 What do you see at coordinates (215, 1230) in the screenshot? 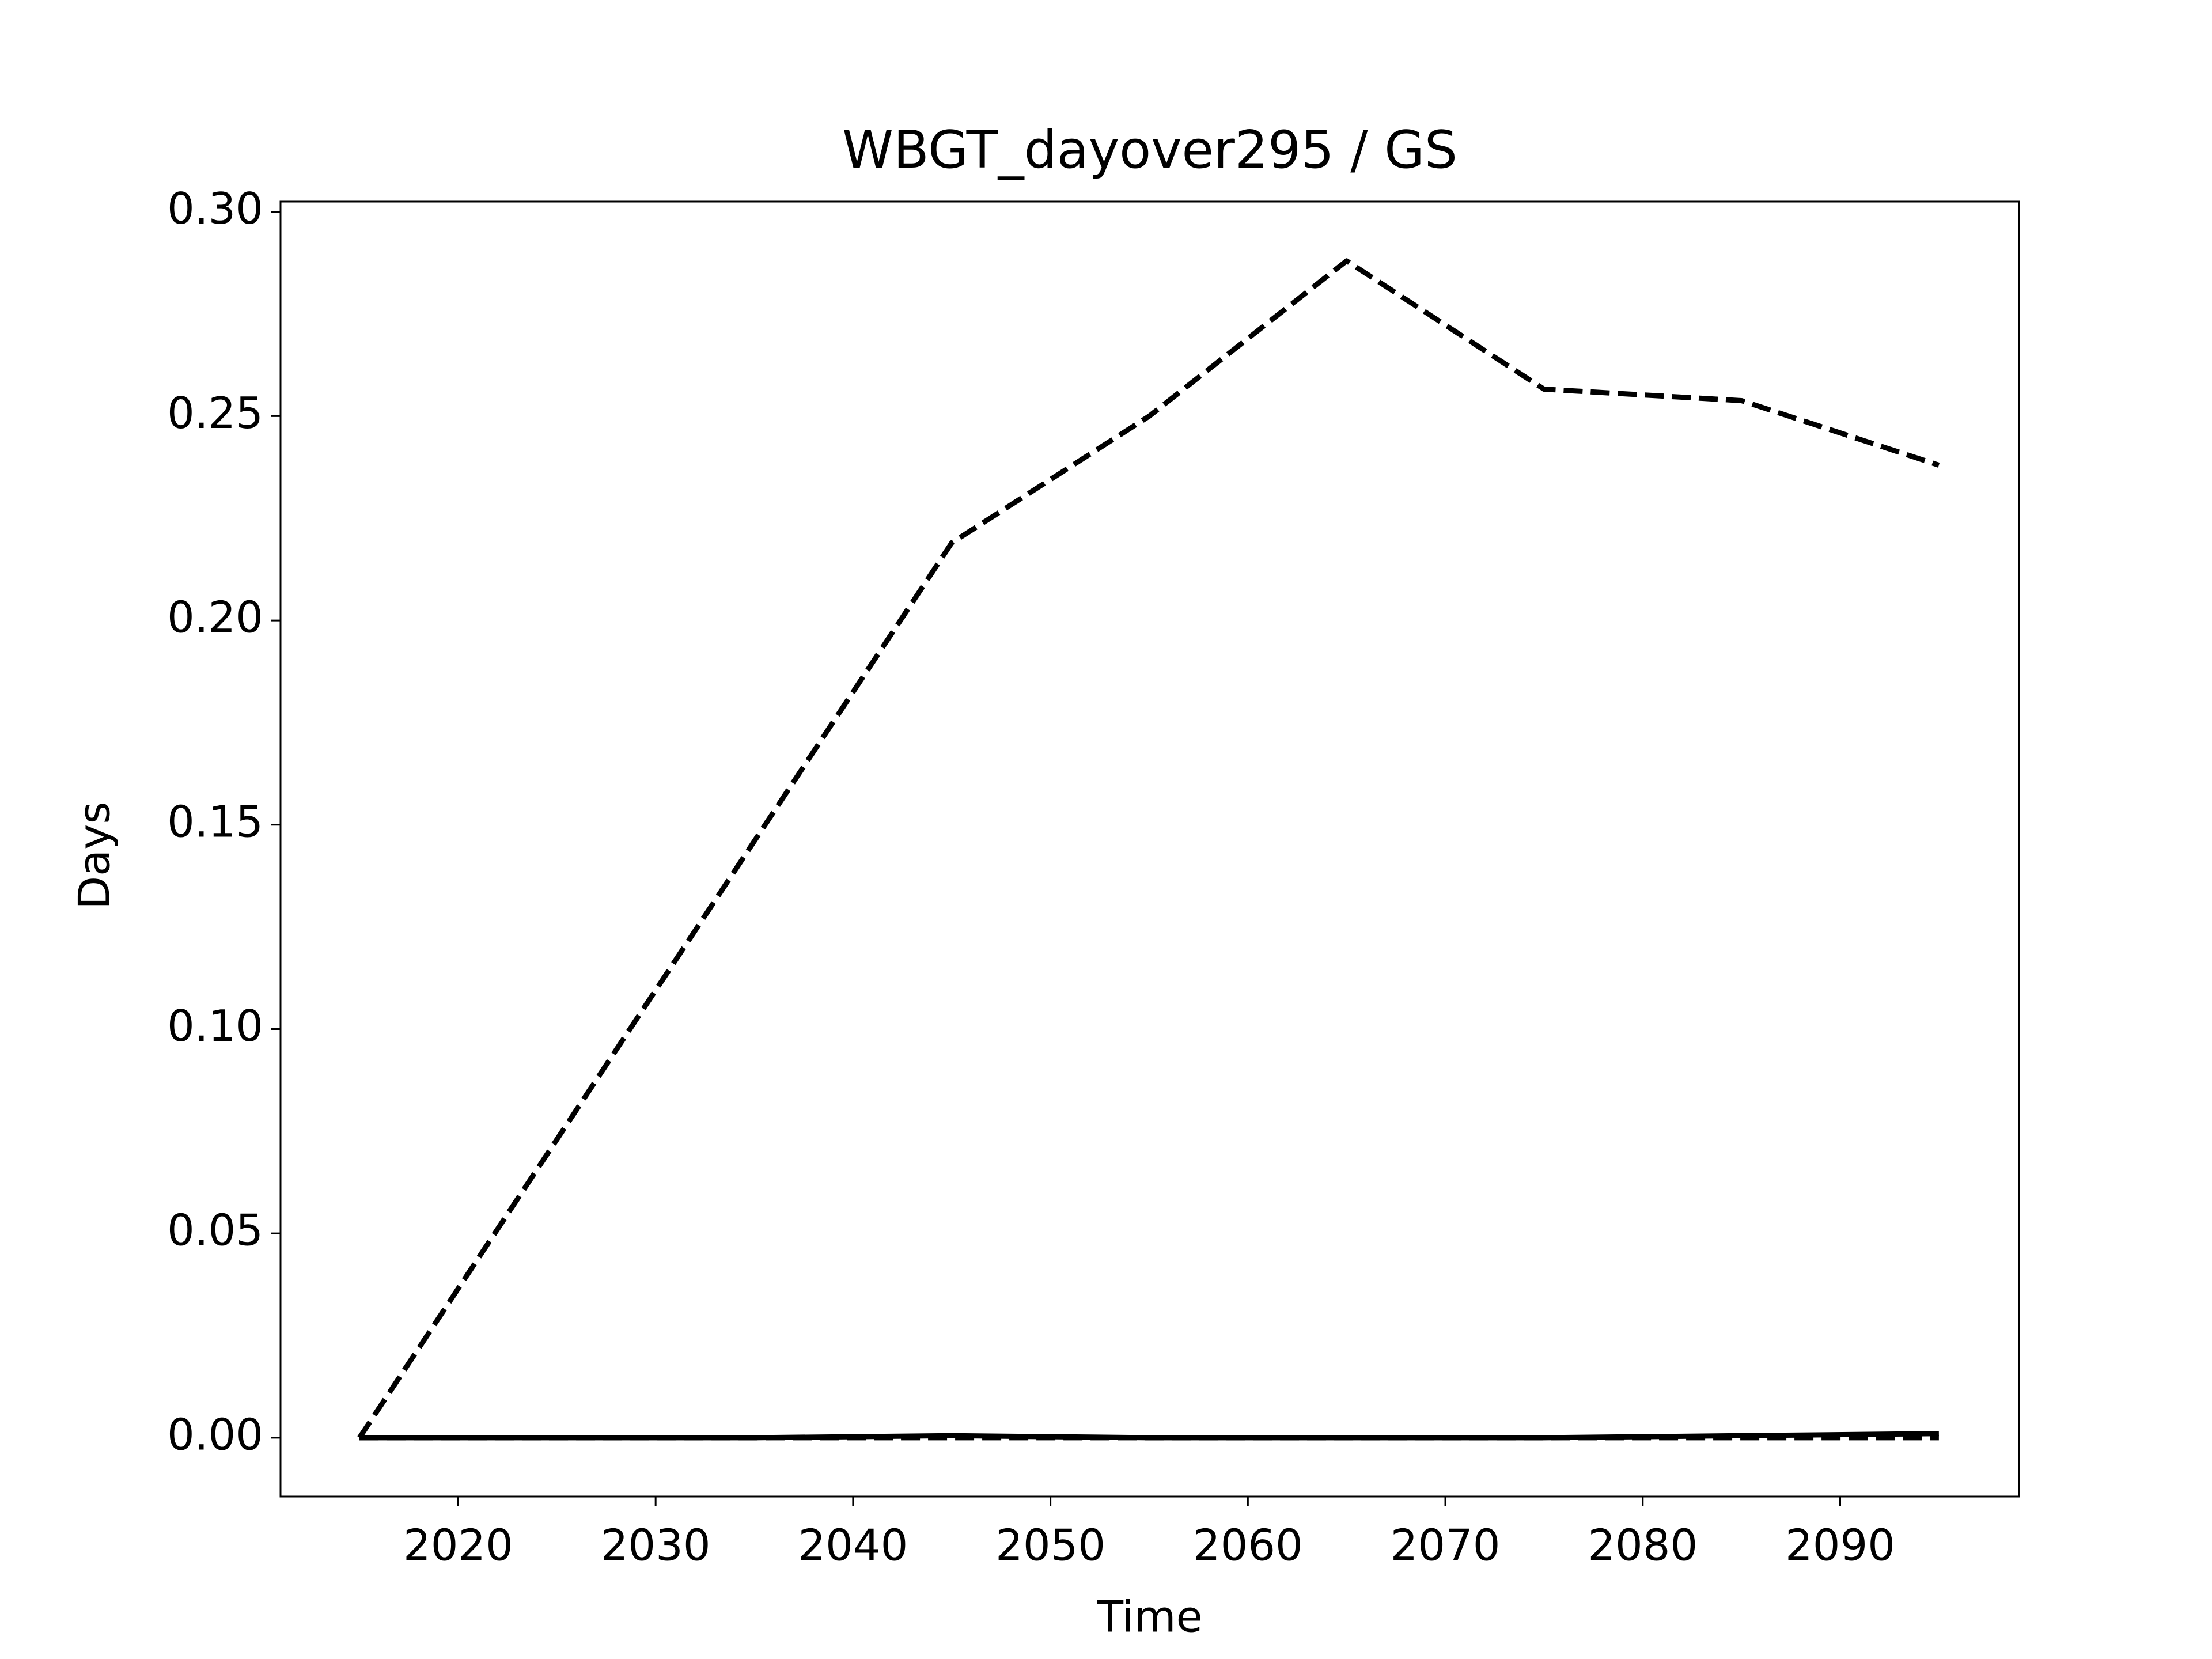
I see `y-tick-label: 0.05` at bounding box center [215, 1230].